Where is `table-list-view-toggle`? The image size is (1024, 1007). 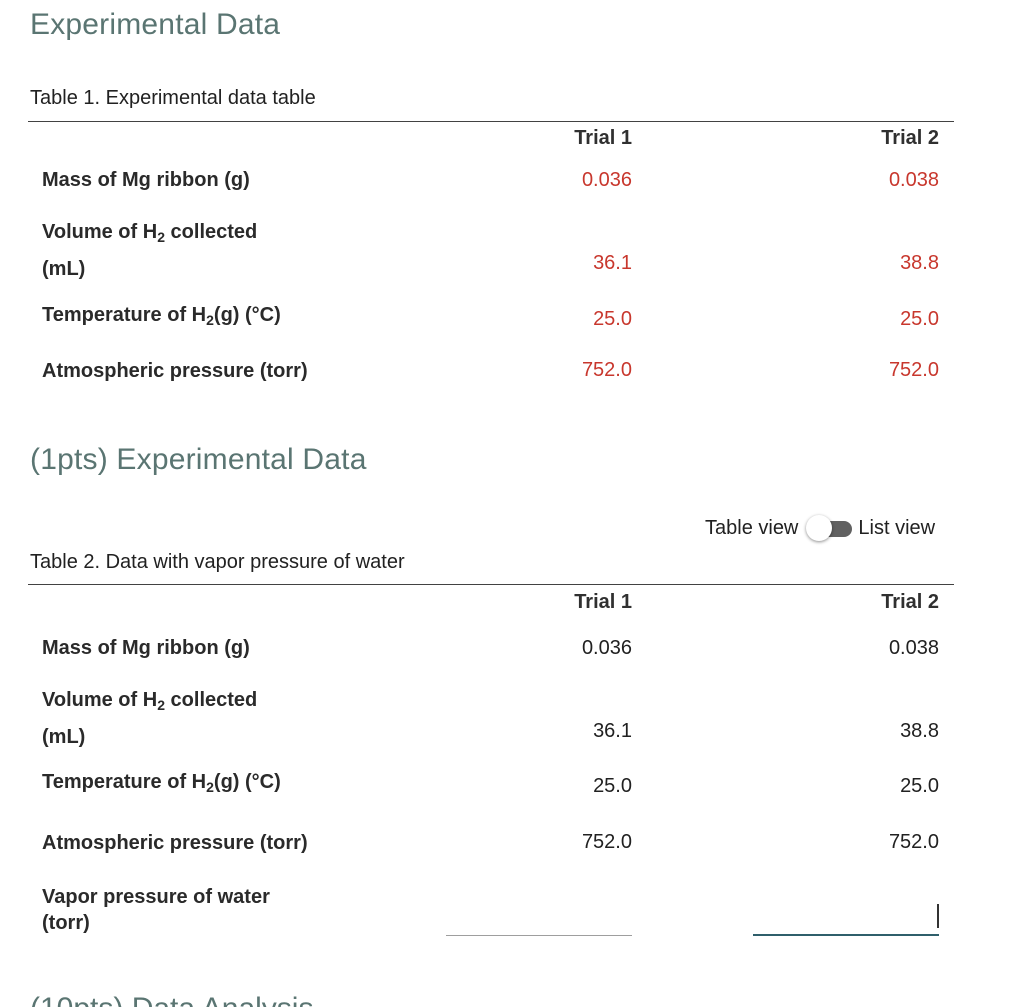
table-list-view-toggle is located at coordinates (829, 528).